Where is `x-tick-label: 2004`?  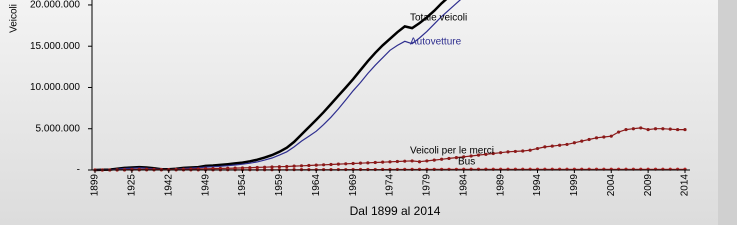 x-tick-label: 2004 is located at coordinates (611, 185).